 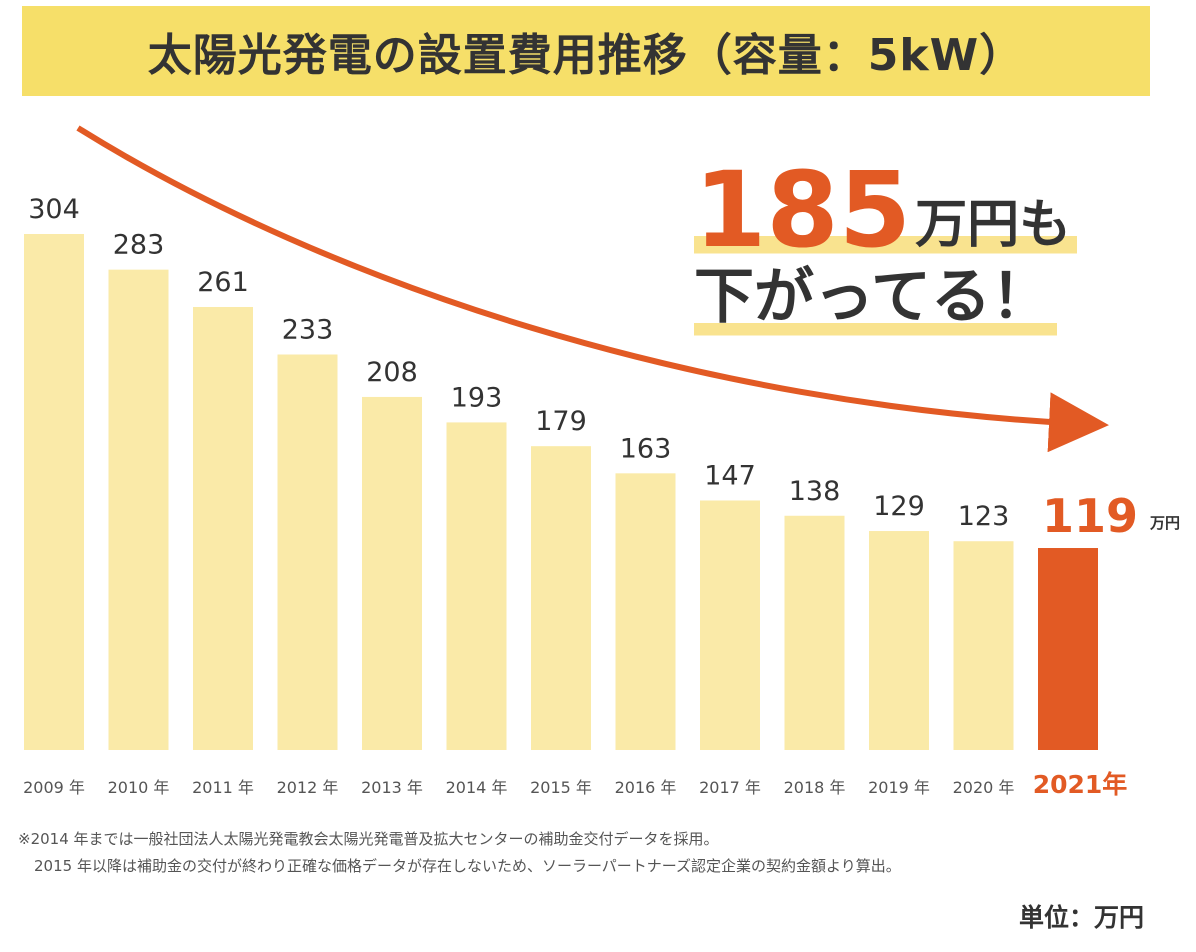 I want to click on category-label-9: 2018 年, so click(x=815, y=787).